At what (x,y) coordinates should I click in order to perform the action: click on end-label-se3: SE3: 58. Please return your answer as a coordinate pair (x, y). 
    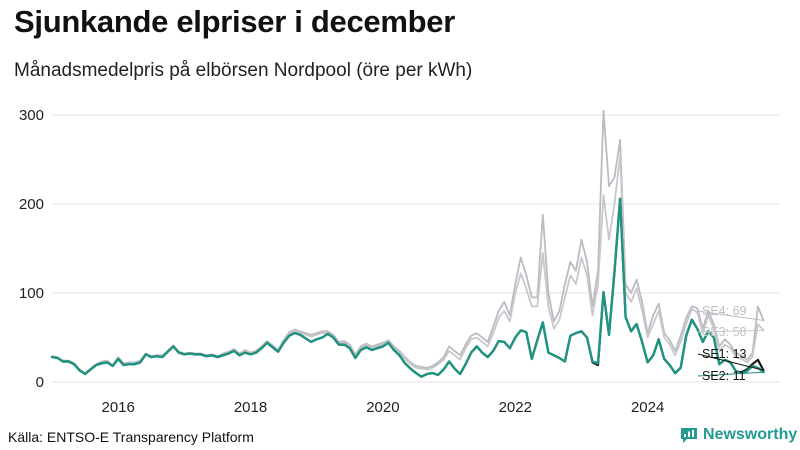
    Looking at the image, I should click on (724, 332).